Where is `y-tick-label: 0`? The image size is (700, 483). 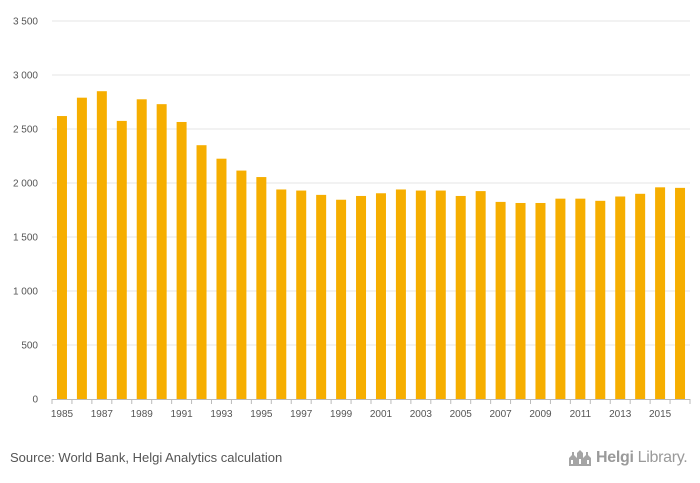 y-tick-label: 0 is located at coordinates (35, 400).